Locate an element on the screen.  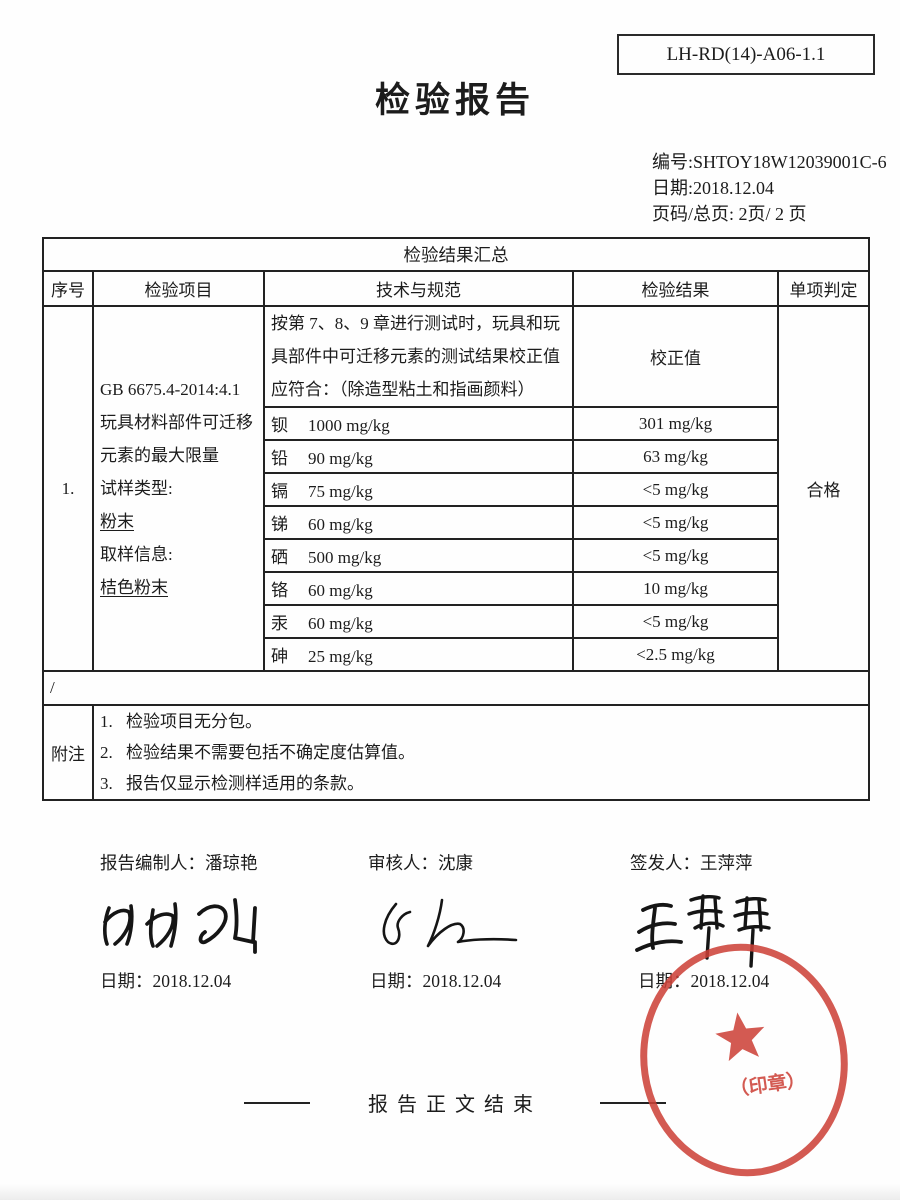
element-row: 镉 75 mg/kg <5 mg/kg is located at coordinates (456, 489).